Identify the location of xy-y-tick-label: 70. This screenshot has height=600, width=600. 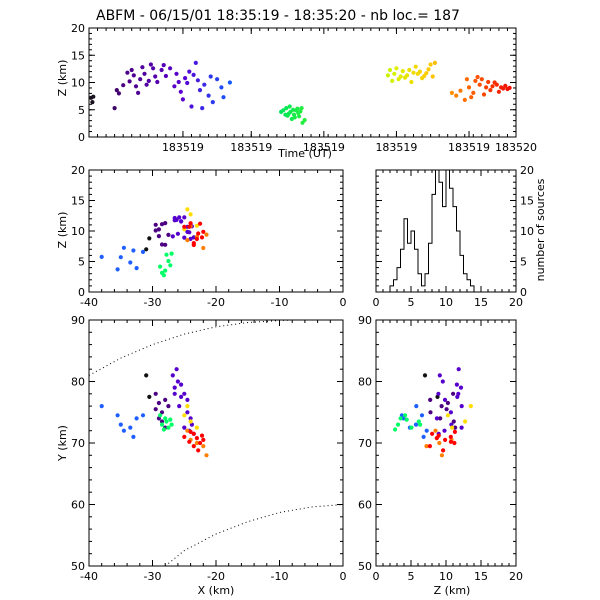
(78, 443).